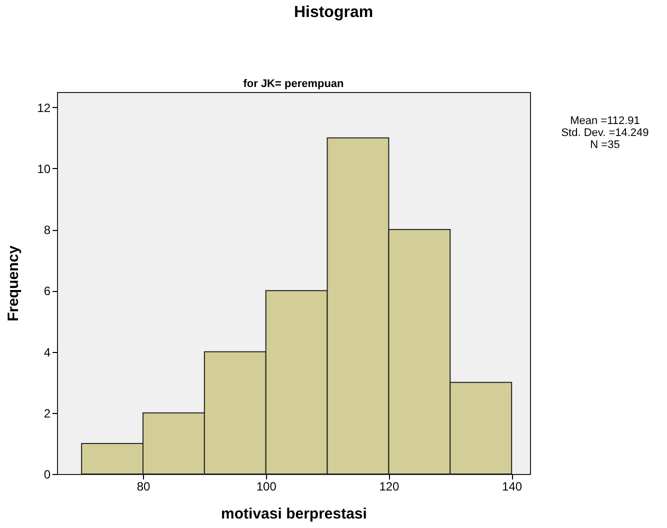  I want to click on chart-title: Histogram, so click(333, 13).